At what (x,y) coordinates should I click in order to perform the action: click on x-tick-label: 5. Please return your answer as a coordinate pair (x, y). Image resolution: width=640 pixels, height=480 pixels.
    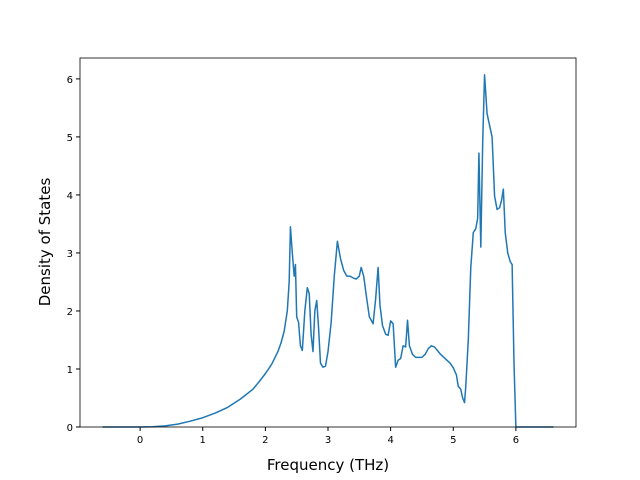
    Looking at the image, I should click on (453, 440).